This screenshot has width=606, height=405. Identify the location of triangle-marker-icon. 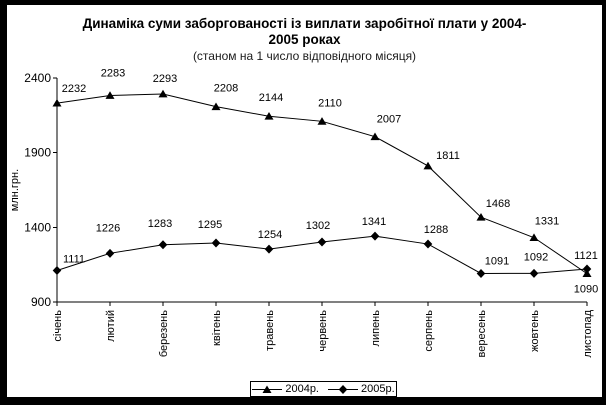
(267, 389).